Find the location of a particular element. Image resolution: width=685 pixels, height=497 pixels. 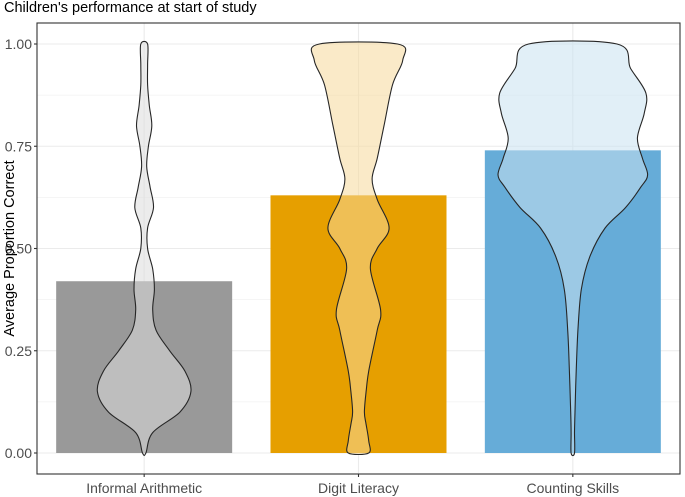

y-tick-label: 0.25 is located at coordinates (18, 351).